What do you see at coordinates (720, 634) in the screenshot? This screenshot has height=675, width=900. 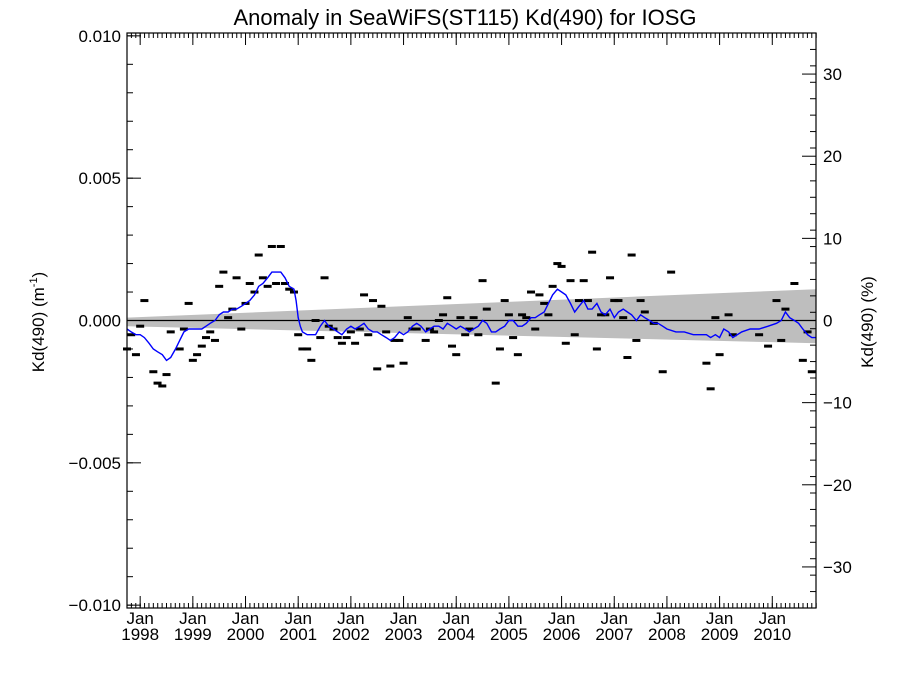 I see `x-tick-year: 2009` at bounding box center [720, 634].